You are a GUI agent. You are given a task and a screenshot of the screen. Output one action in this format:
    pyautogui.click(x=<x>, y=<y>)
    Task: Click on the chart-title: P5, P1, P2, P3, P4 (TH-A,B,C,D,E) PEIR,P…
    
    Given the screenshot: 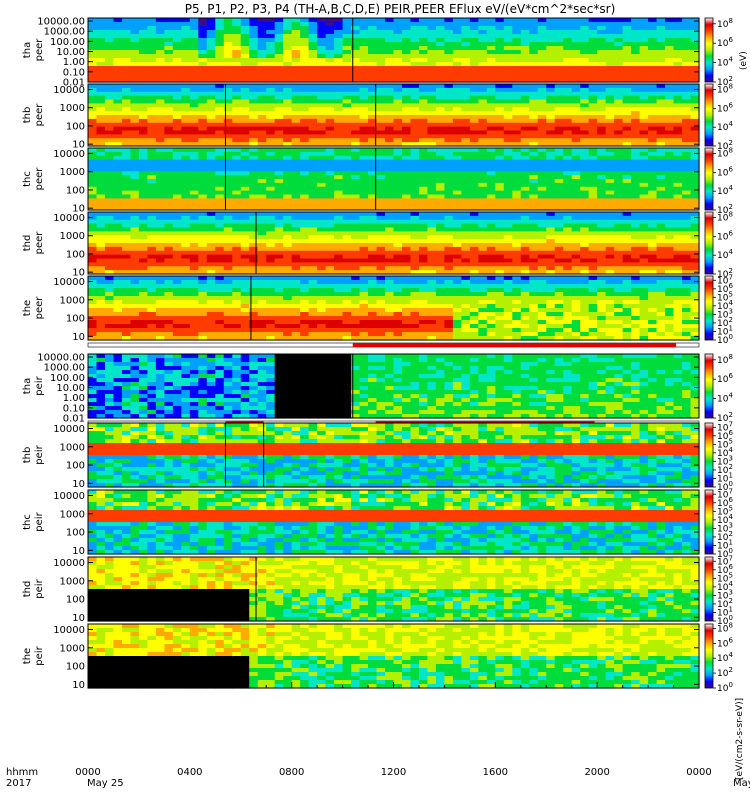 What is the action you would take?
    pyautogui.click(x=400, y=9)
    